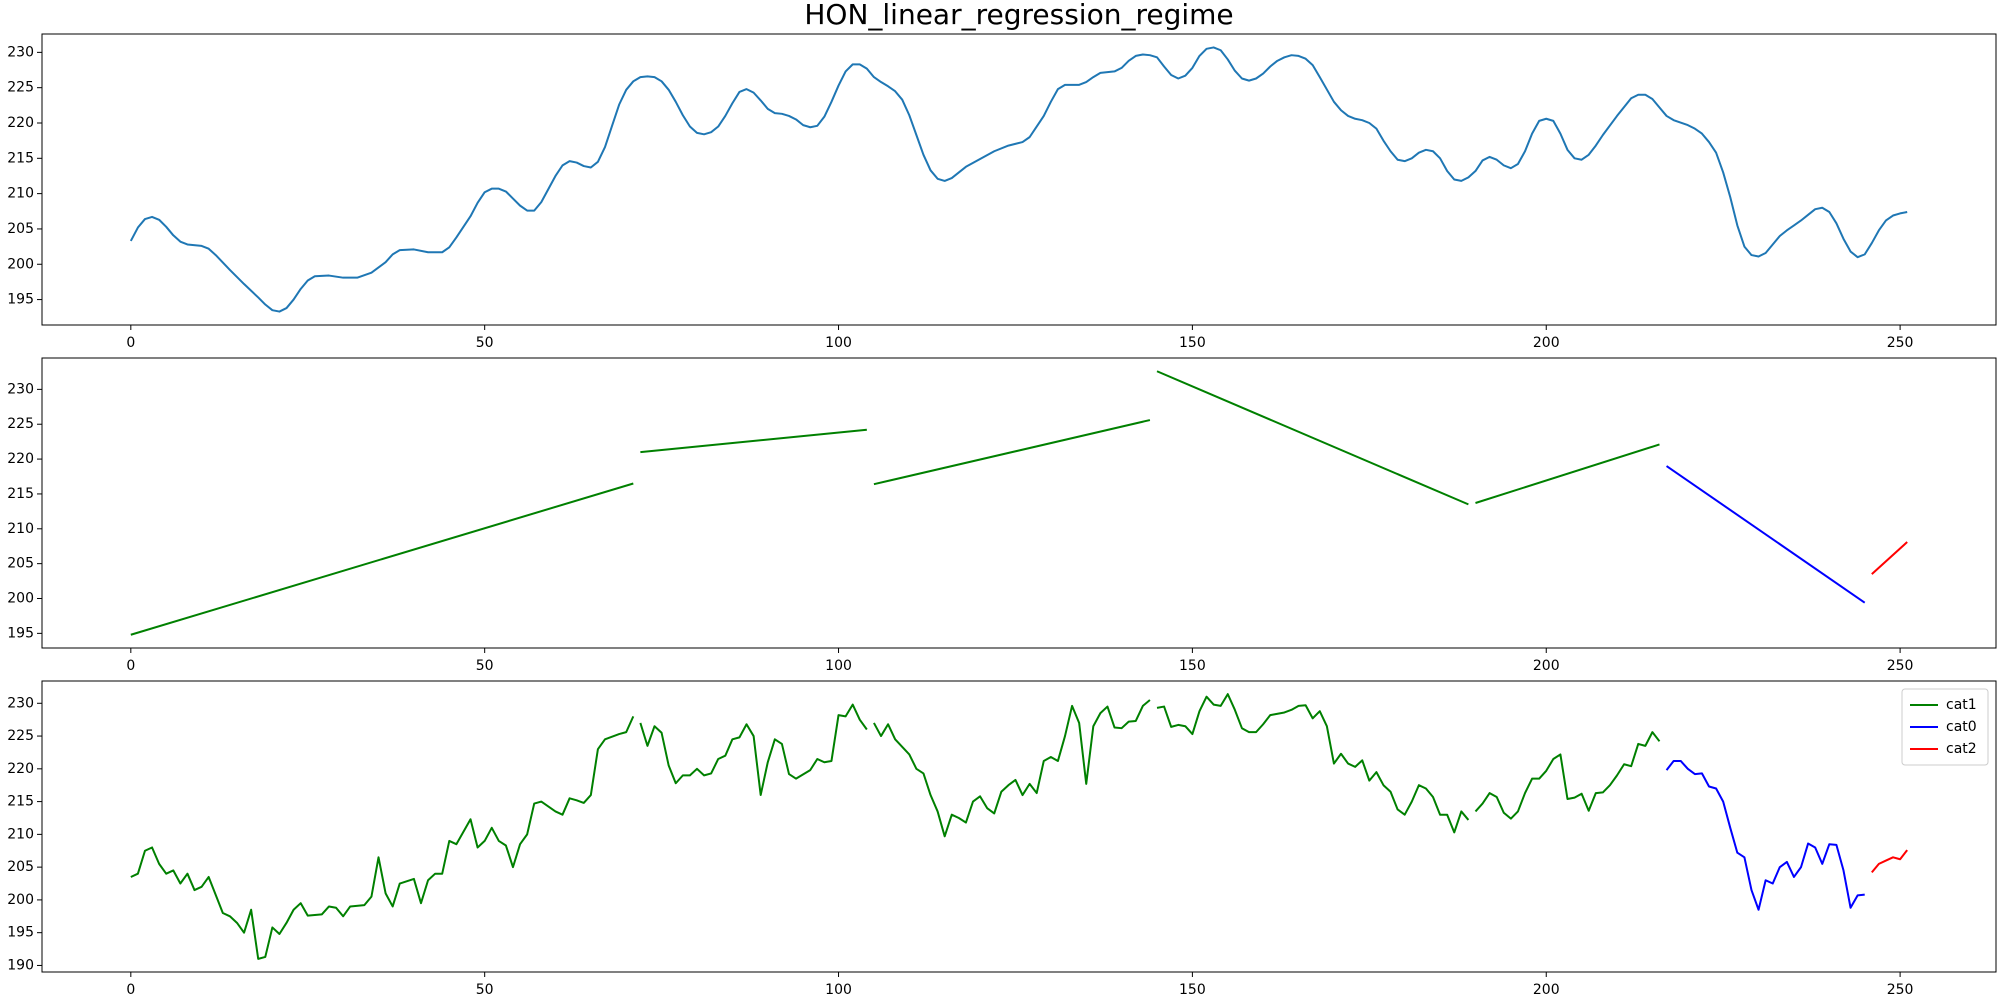  What do you see at coordinates (20, 965) in the screenshot?
I see `y-tick-label: 190` at bounding box center [20, 965].